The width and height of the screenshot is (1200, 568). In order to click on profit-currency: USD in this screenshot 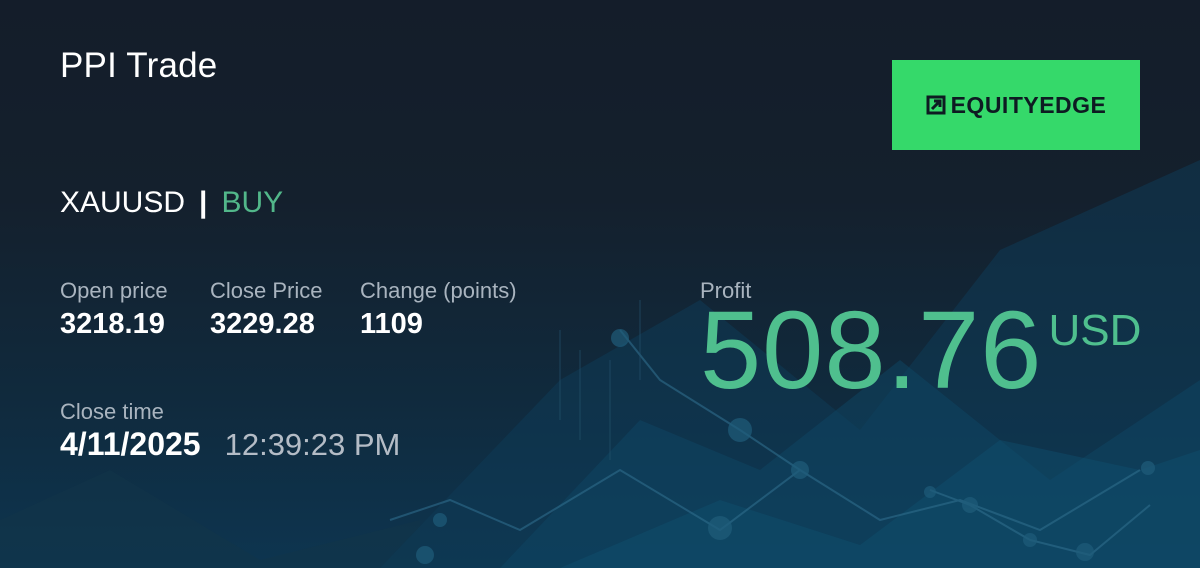, I will do `click(1095, 330)`.